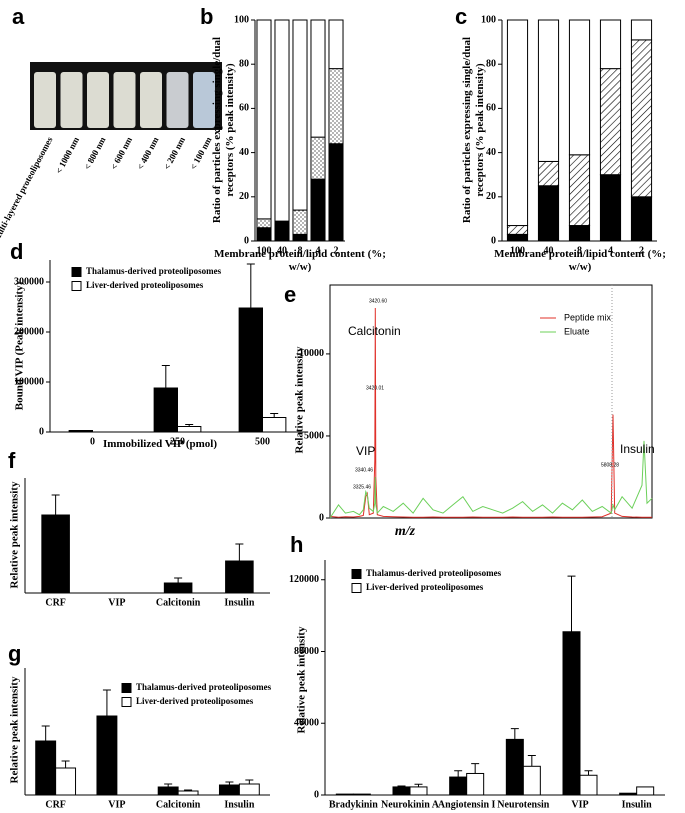  Describe the element at coordinates (116, 804) in the screenshot. I see `x-tick-label: VIP` at that location.